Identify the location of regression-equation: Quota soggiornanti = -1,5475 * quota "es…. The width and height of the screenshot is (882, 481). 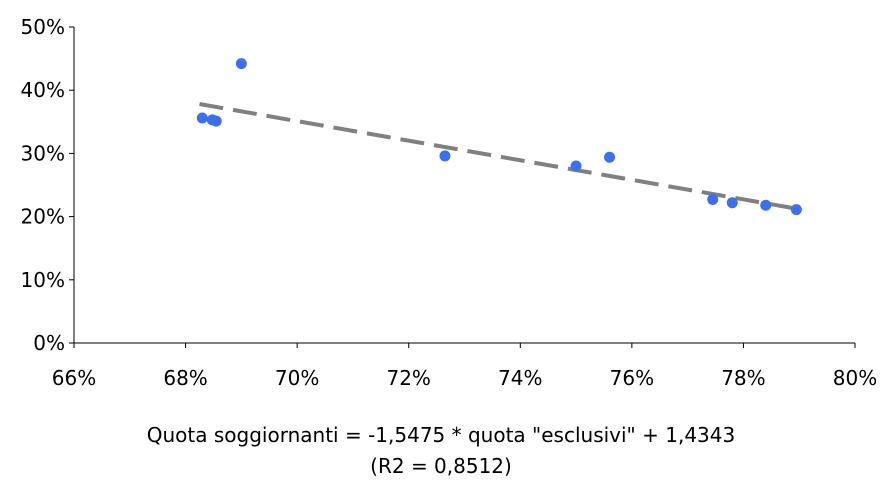
(441, 435).